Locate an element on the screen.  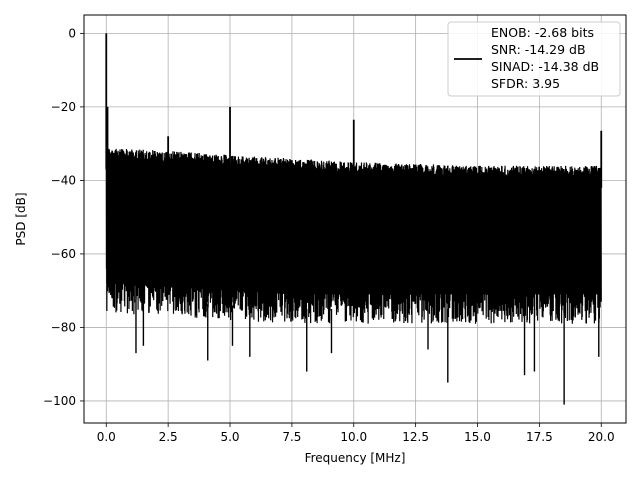
y-tick-label: −20 is located at coordinates (63, 107).